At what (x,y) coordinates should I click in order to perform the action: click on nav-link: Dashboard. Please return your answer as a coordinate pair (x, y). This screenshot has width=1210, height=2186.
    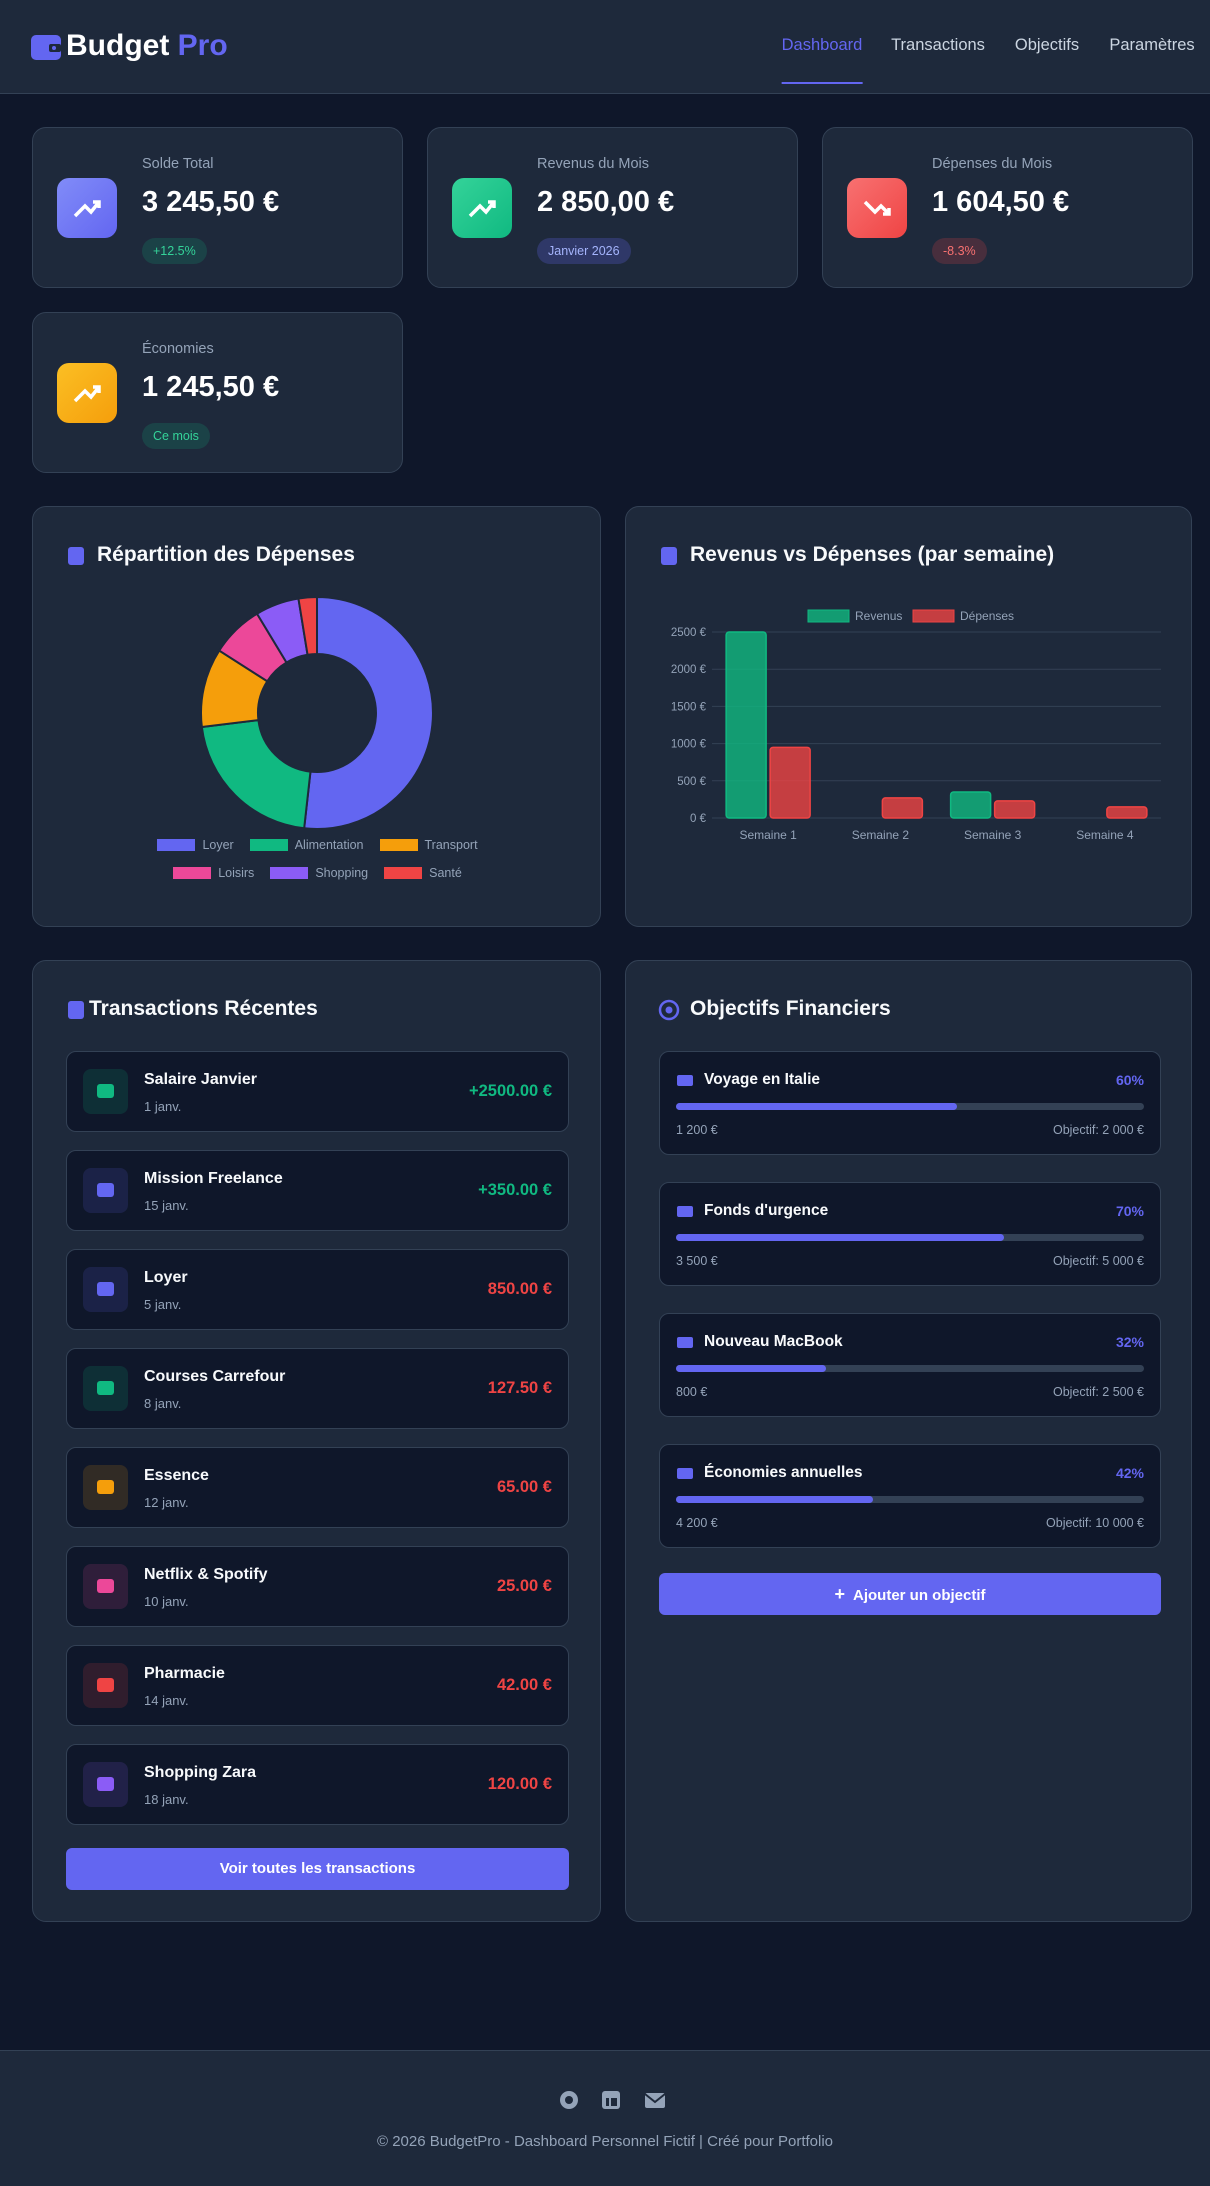
    Looking at the image, I should click on (822, 60).